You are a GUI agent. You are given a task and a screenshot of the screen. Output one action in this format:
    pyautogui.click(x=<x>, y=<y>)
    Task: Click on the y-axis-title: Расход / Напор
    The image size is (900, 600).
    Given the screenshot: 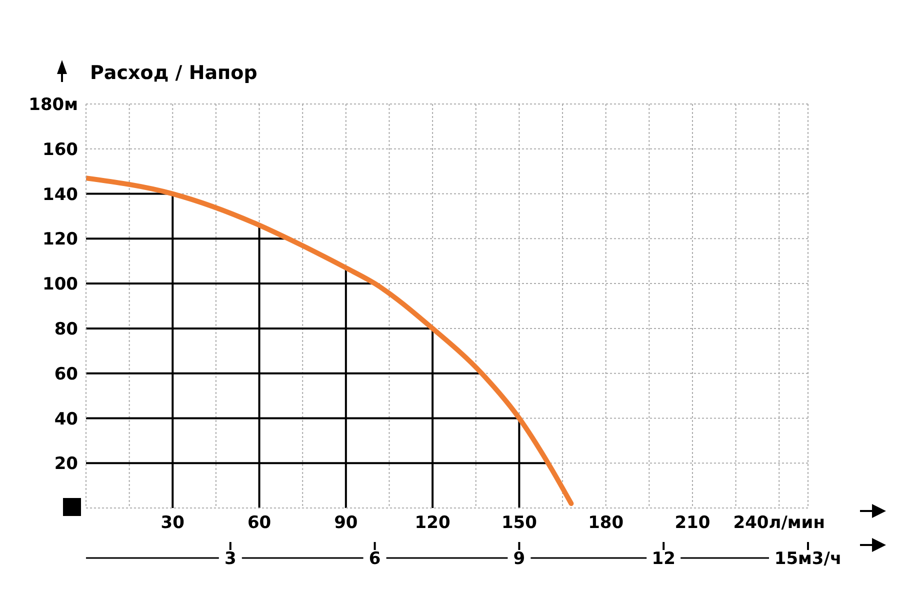 What is the action you would take?
    pyautogui.click(x=174, y=73)
    